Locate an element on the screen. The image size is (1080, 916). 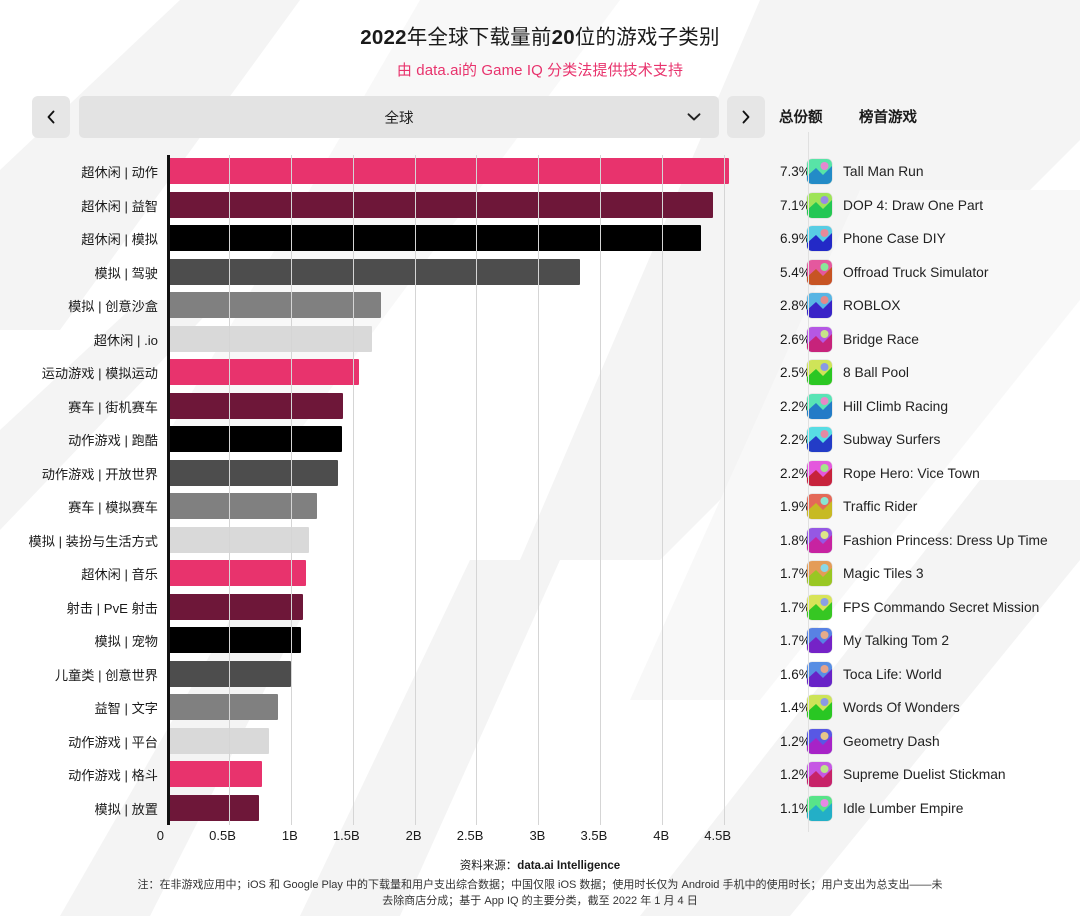
category-label: 赛车 | 模拟赛车 is located at coordinates (113, 508).